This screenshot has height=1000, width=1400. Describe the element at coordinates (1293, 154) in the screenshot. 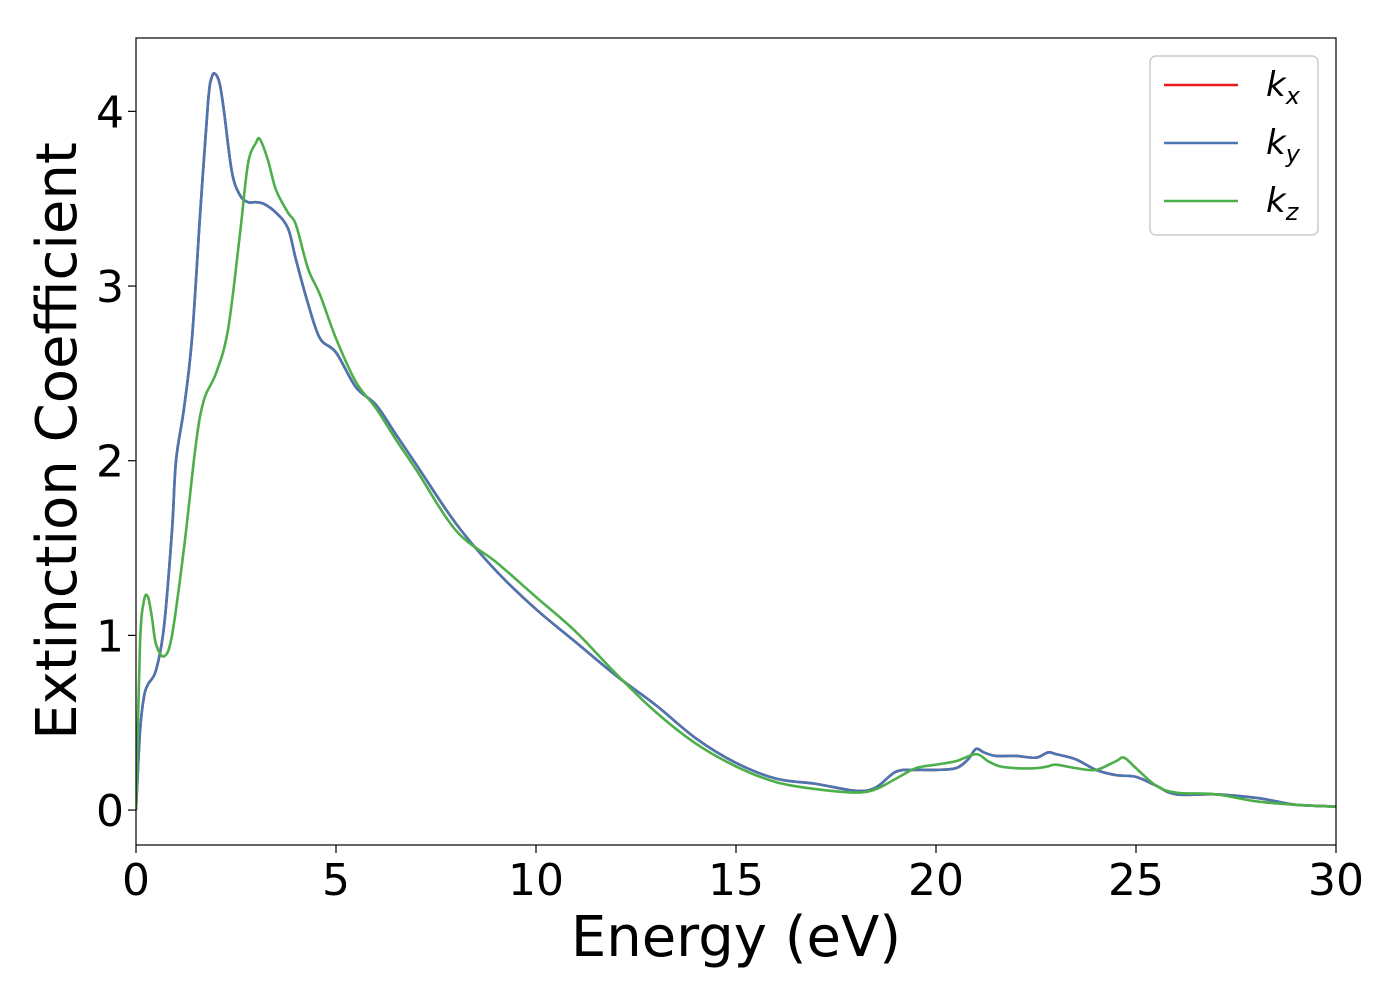

I see `legend-label-subscript: y` at that location.